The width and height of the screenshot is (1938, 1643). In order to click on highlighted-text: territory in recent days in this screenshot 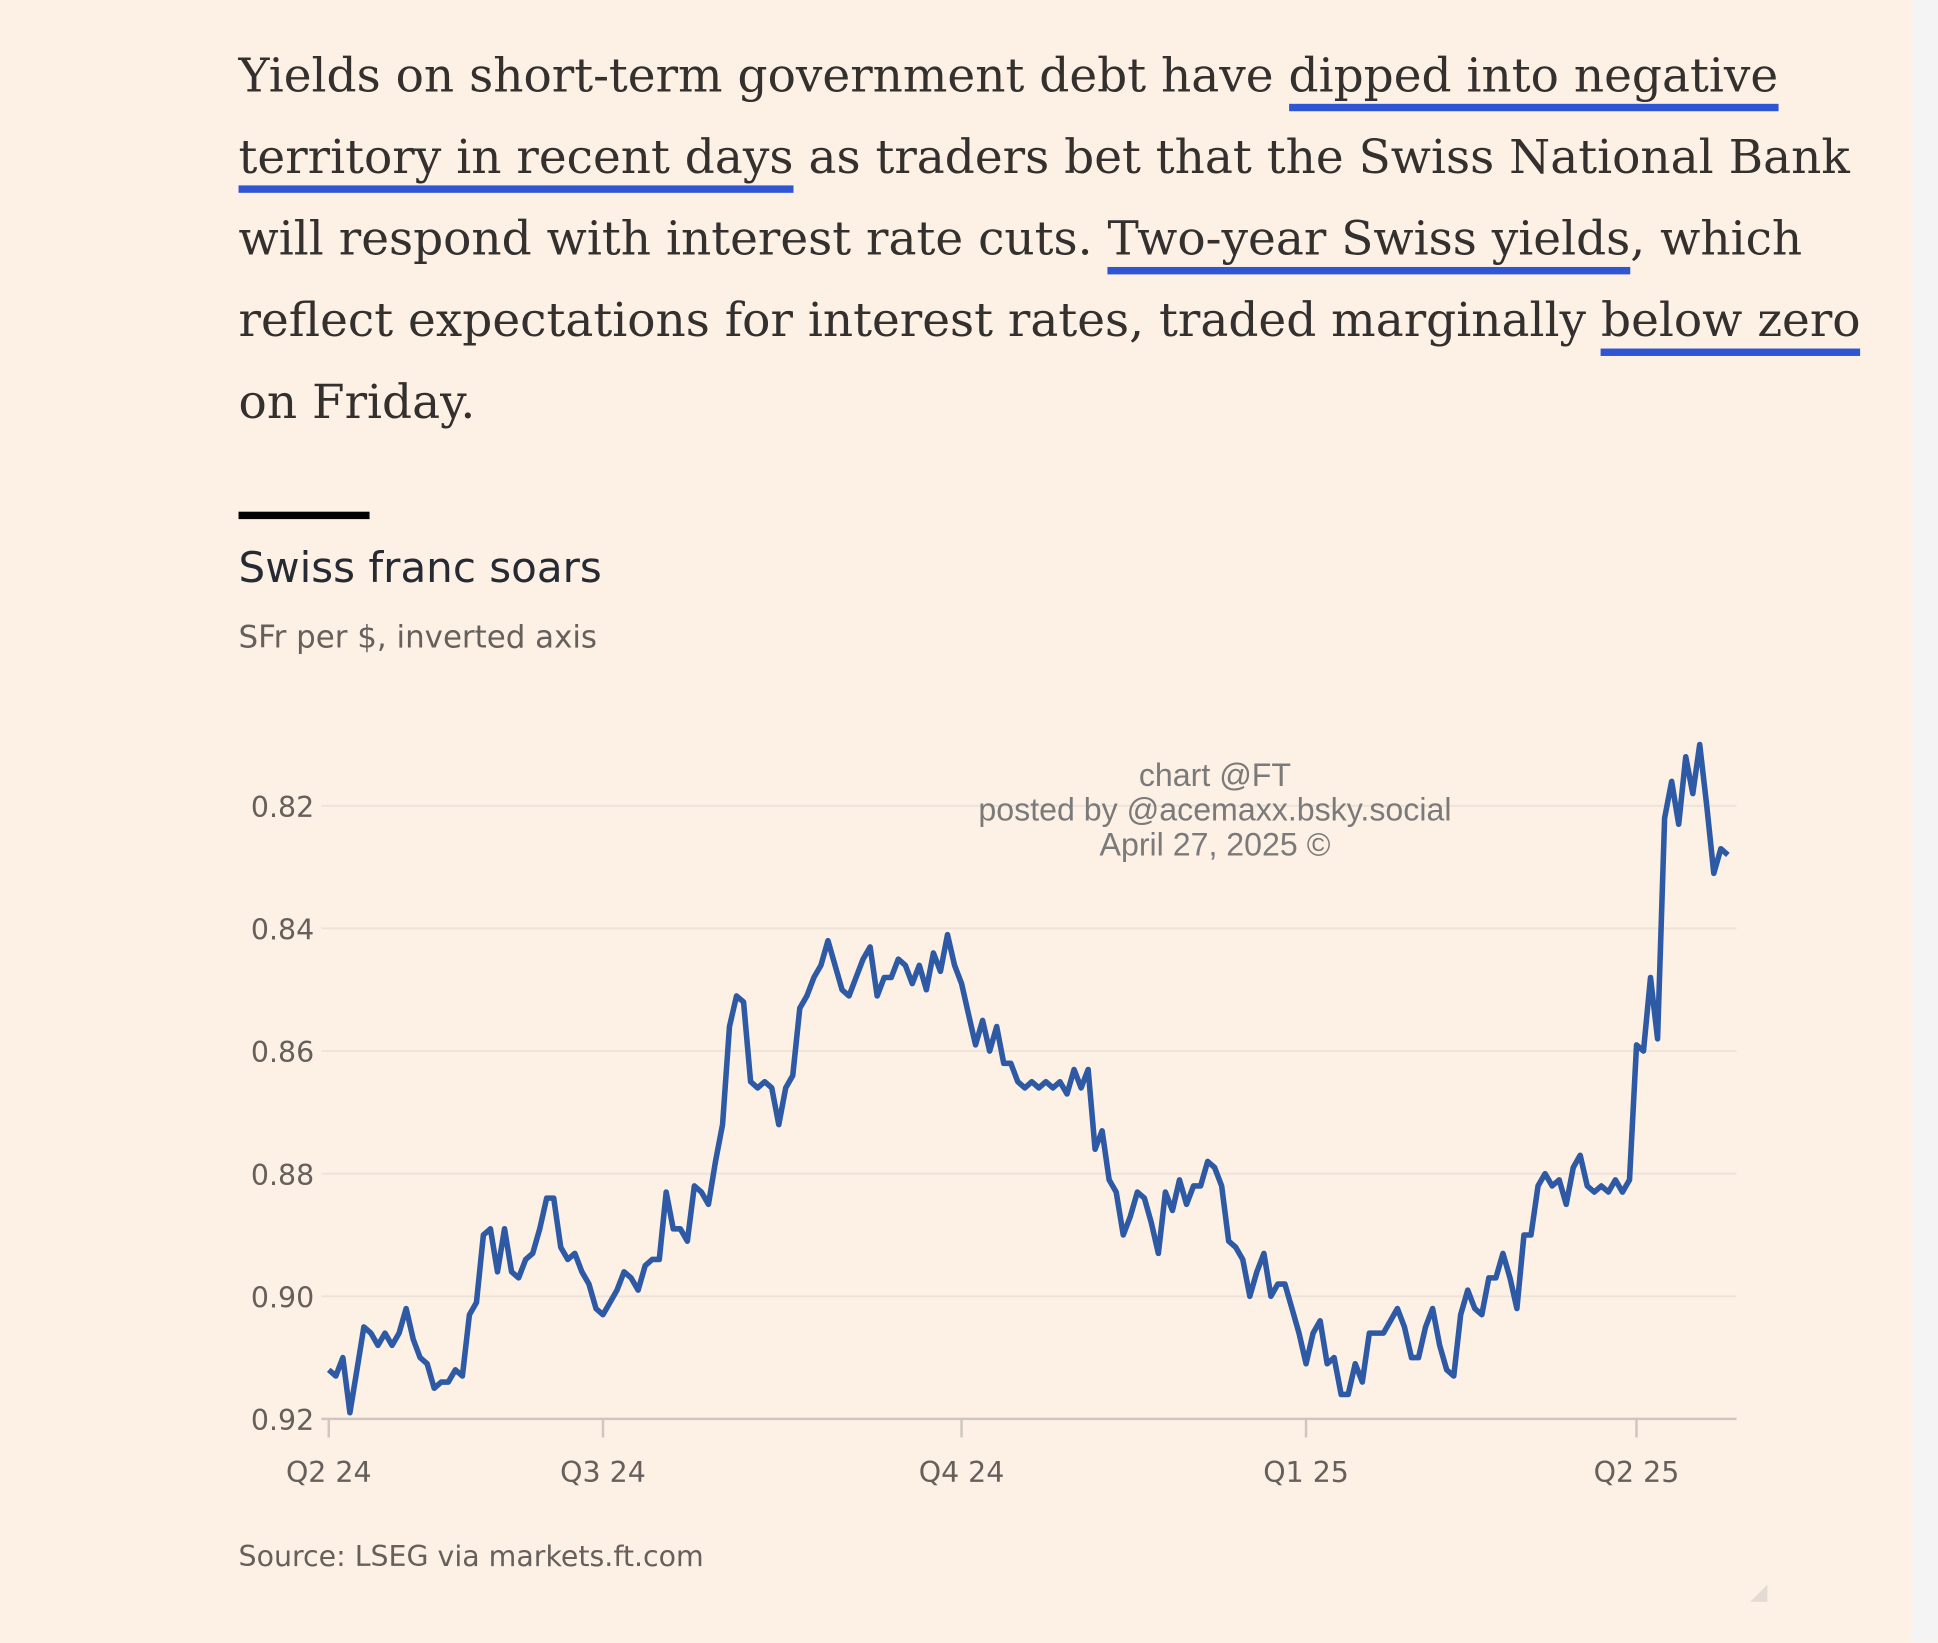, I will do `click(516, 161)`.